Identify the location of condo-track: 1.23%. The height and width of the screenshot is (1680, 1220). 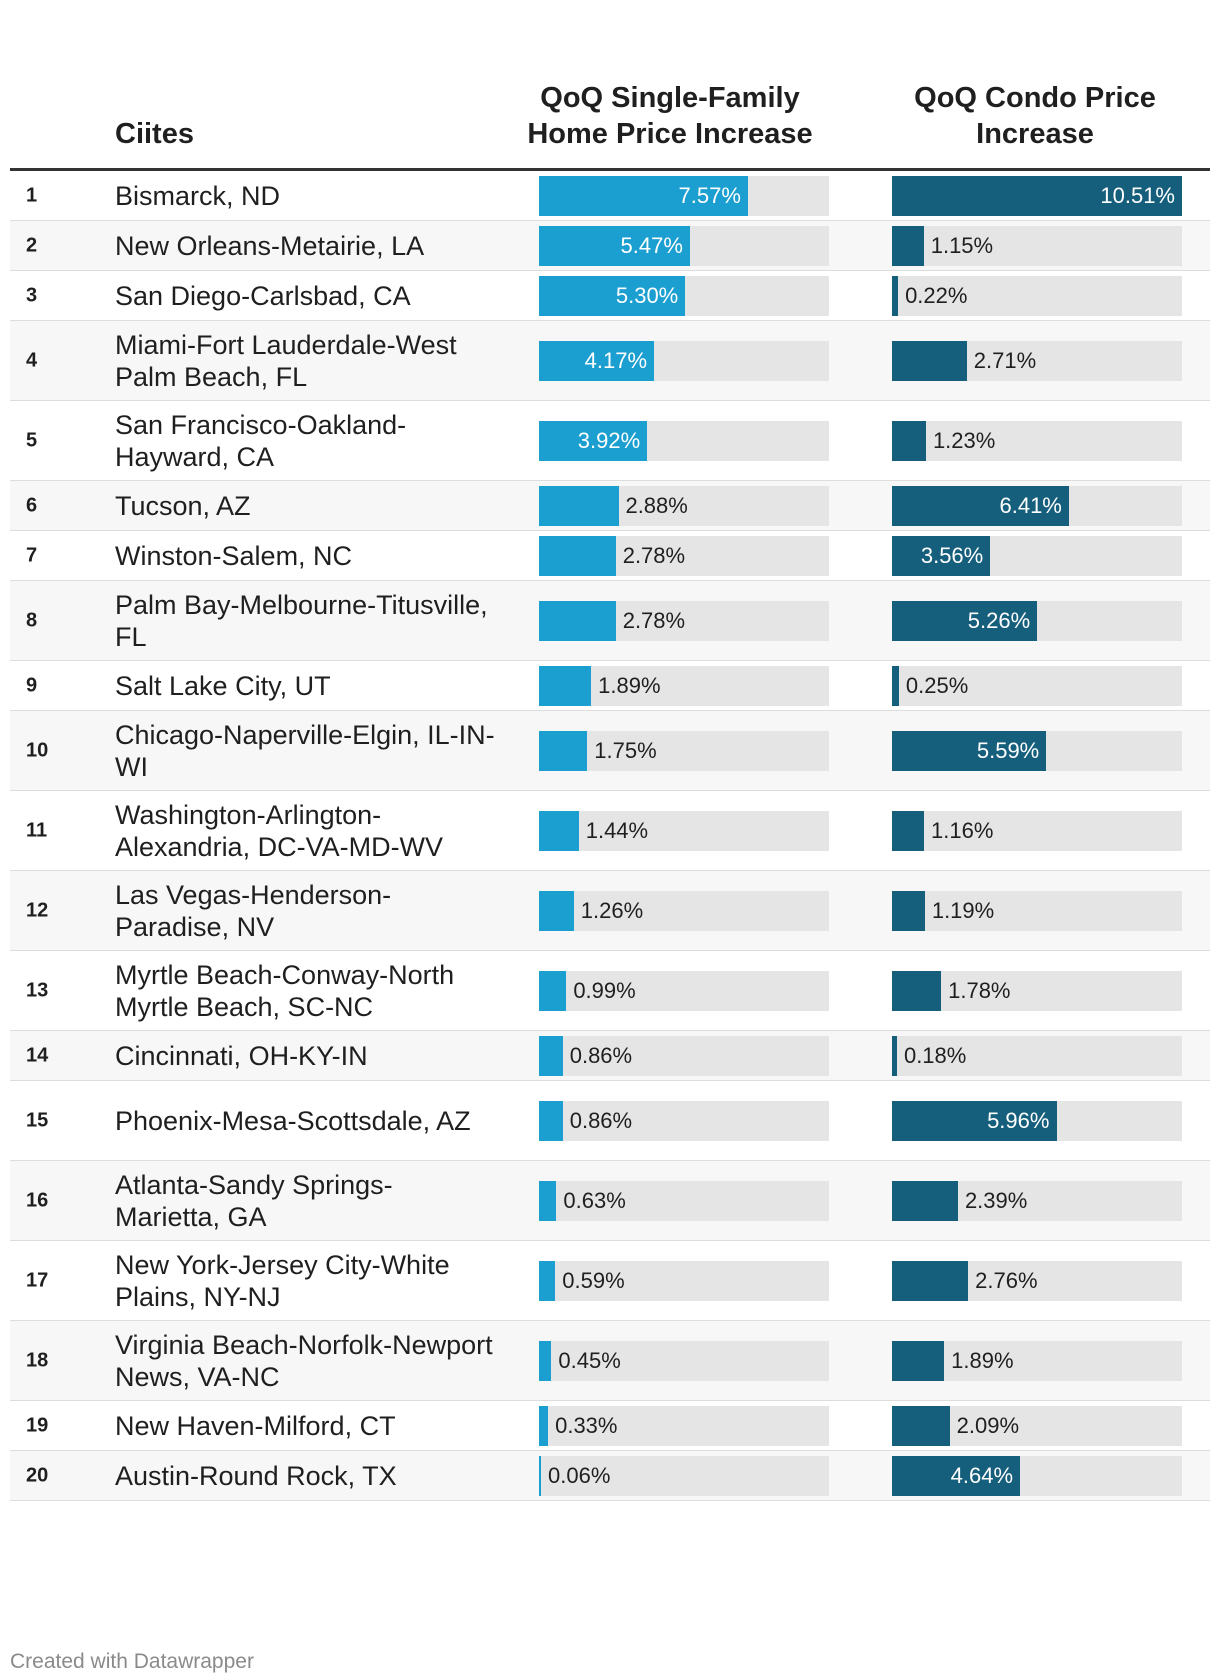
(1037, 440).